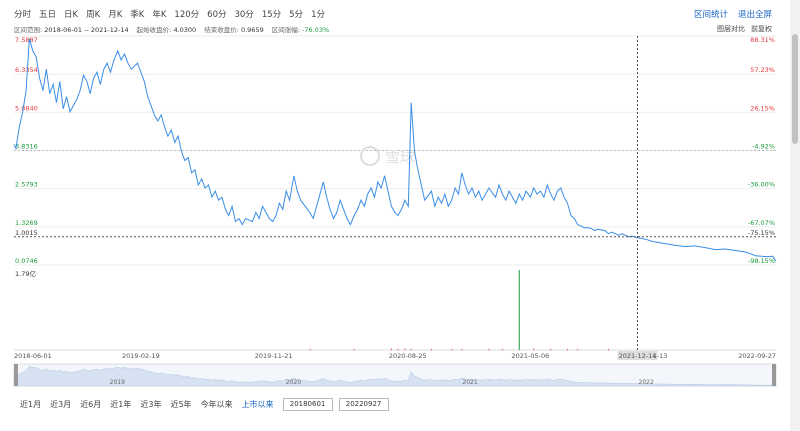 Image resolution: width=800 pixels, height=431 pixels. What do you see at coordinates (763, 147) in the screenshot?
I see `pct-tick-label: -4.92%` at bounding box center [763, 147].